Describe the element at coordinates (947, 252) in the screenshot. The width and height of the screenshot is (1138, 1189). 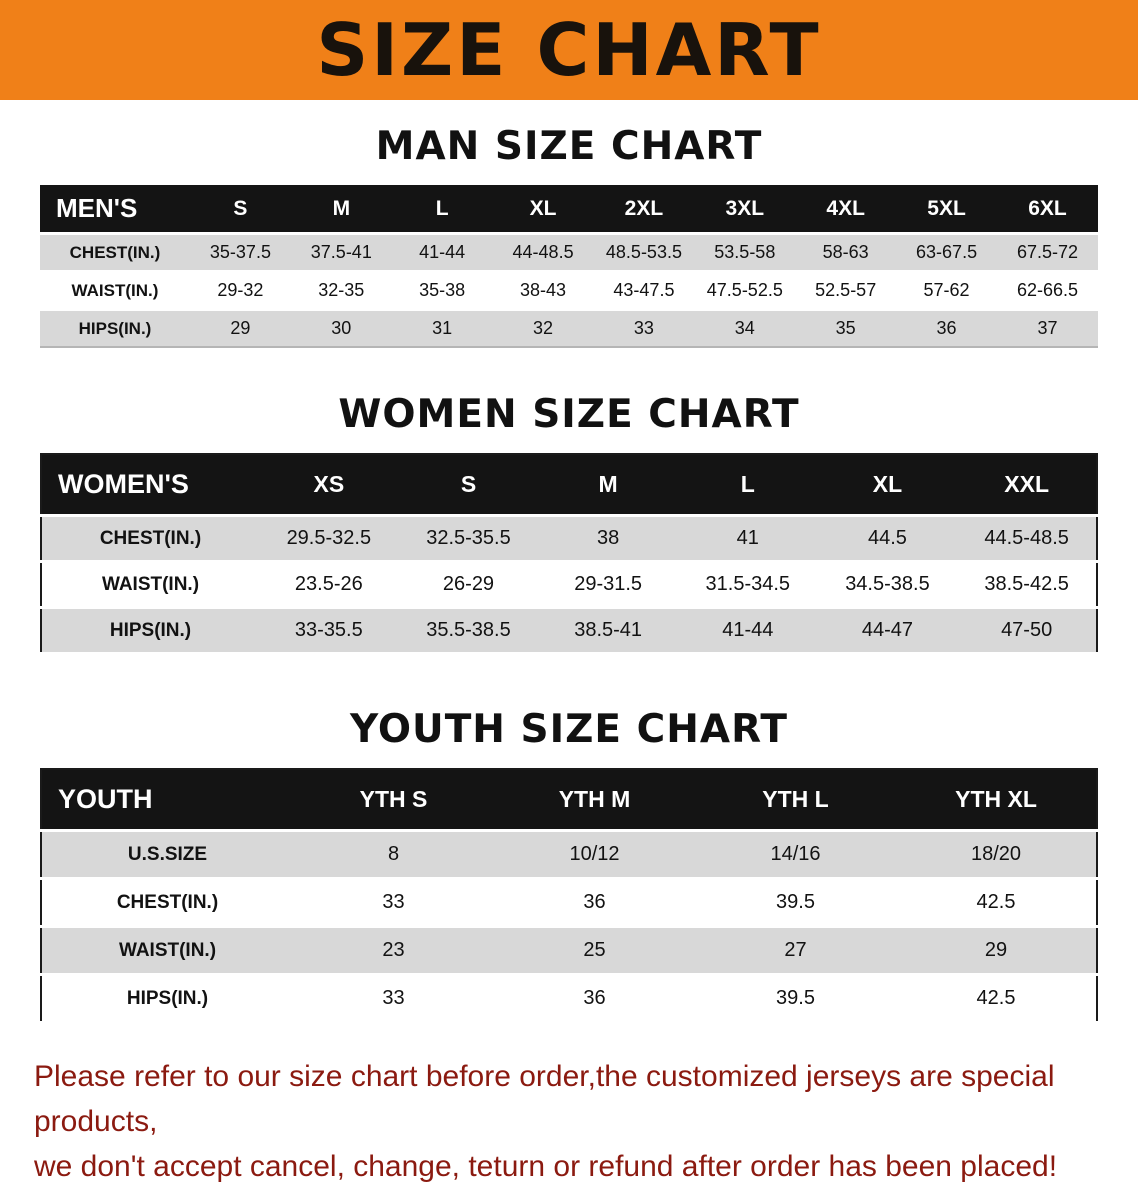
I see `measurement-value: 63-67.5` at that location.